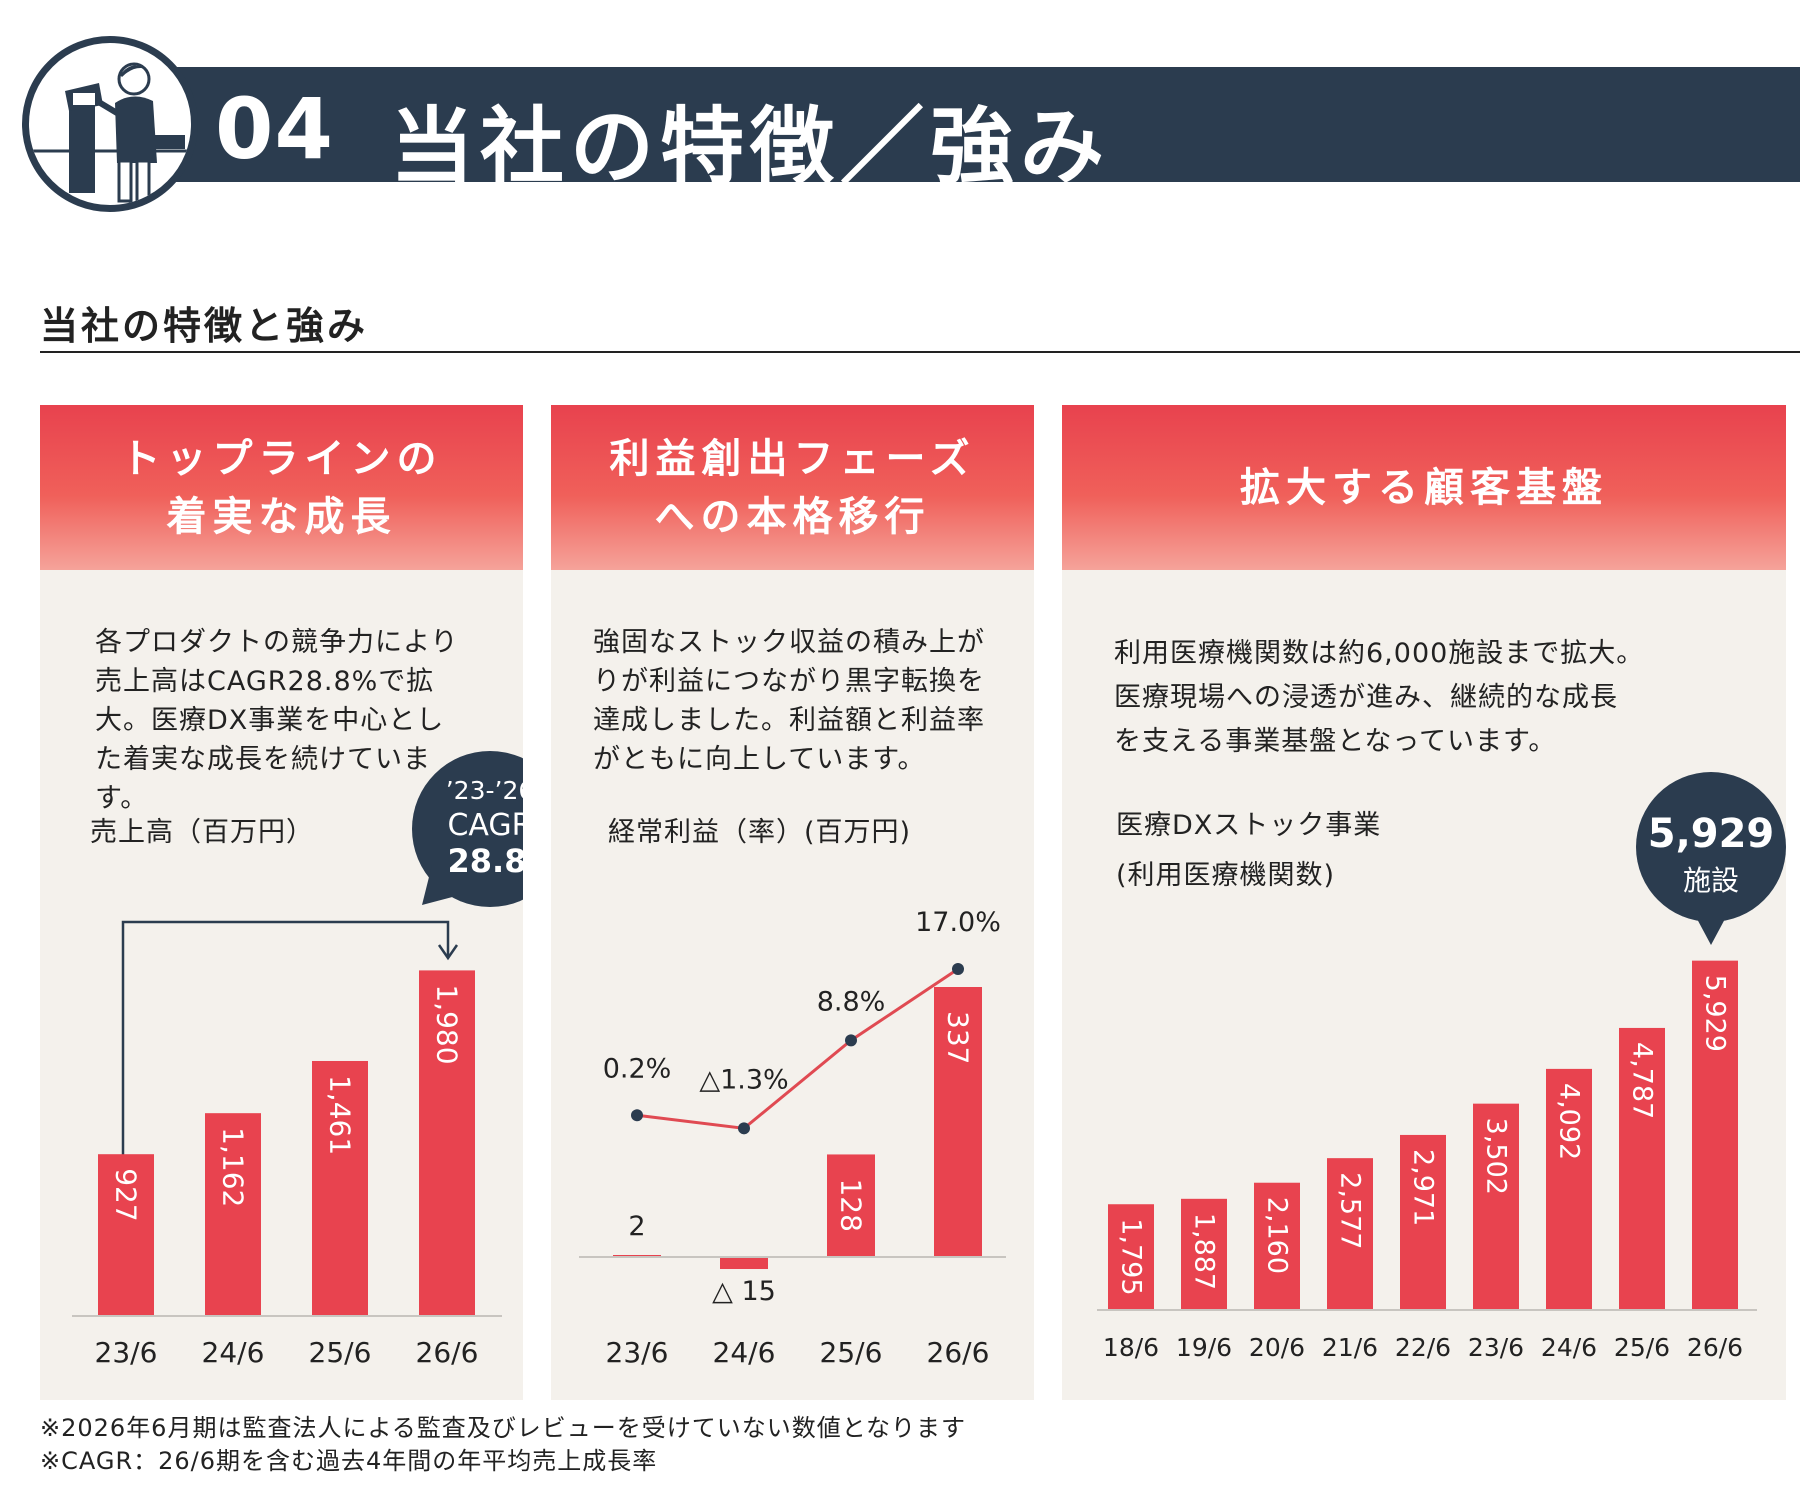  What do you see at coordinates (340, 1115) in the screenshot?
I see `bar-value-label: 1,461` at bounding box center [340, 1115].